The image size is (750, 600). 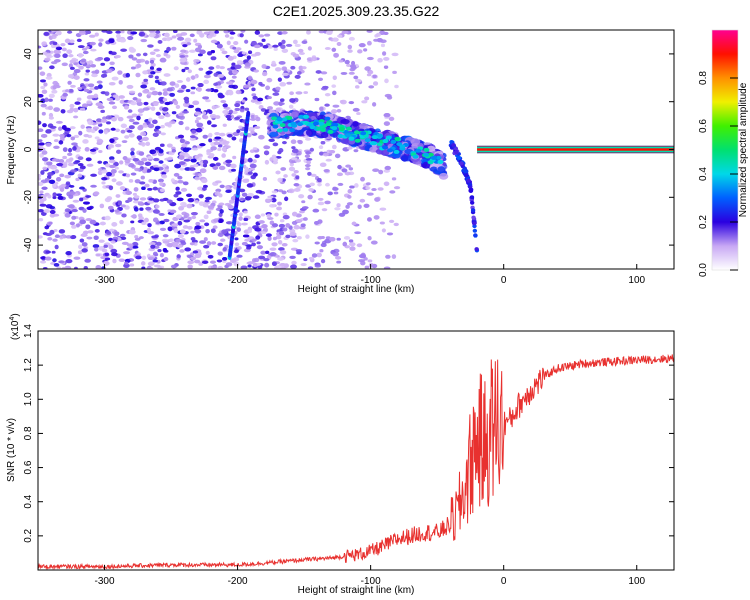 What do you see at coordinates (12, 319) in the screenshot?
I see `snr-scale-exponent: 4` at bounding box center [12, 319].